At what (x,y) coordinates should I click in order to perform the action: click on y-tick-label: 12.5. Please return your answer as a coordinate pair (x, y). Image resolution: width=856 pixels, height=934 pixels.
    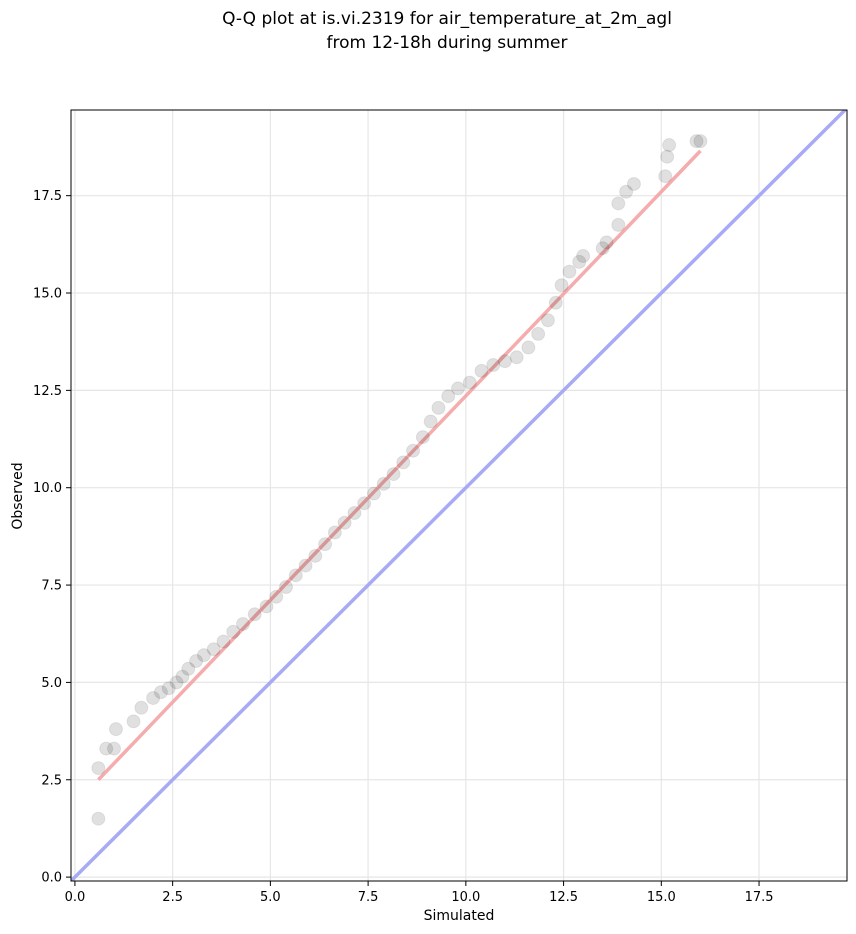
    Looking at the image, I should click on (47, 391).